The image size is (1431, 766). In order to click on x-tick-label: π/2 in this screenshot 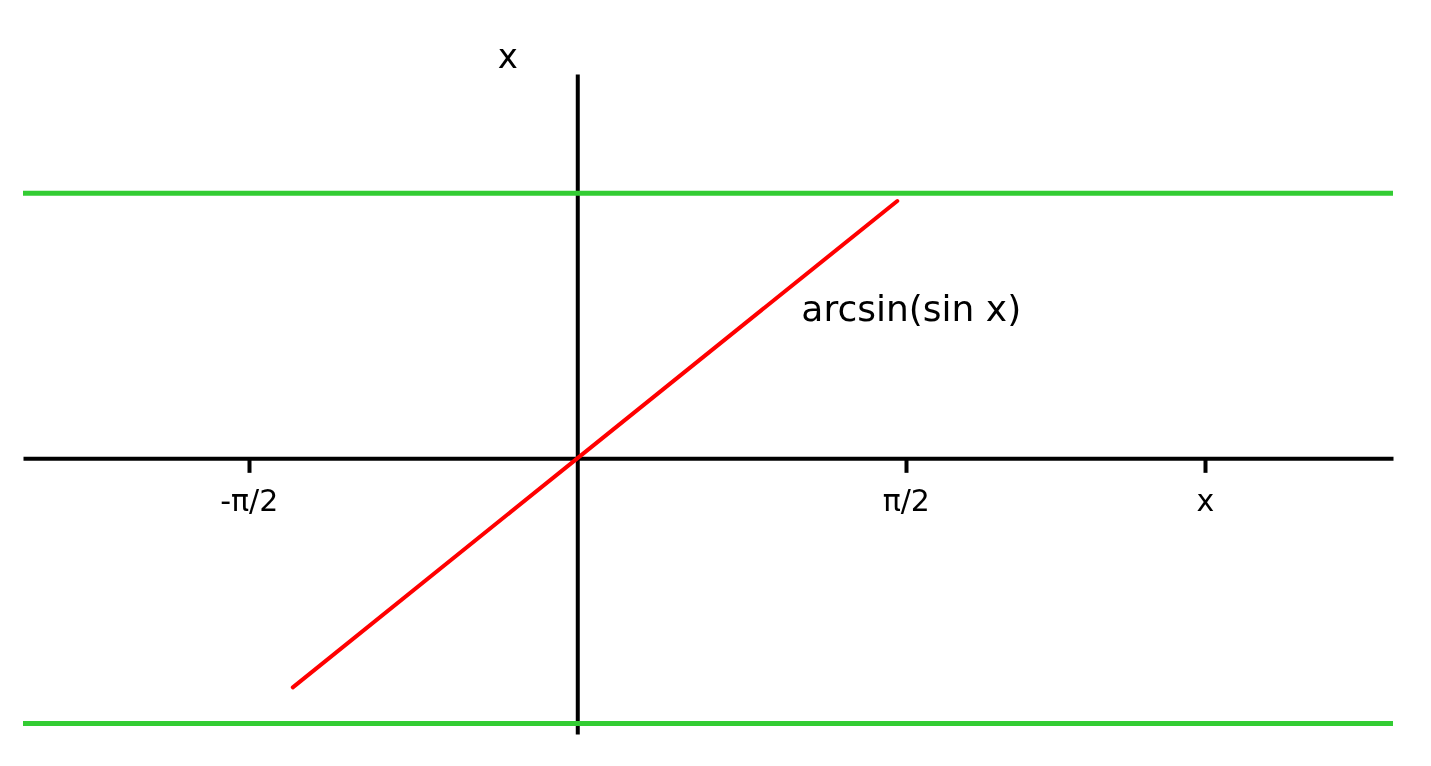, I will do `click(906, 500)`.